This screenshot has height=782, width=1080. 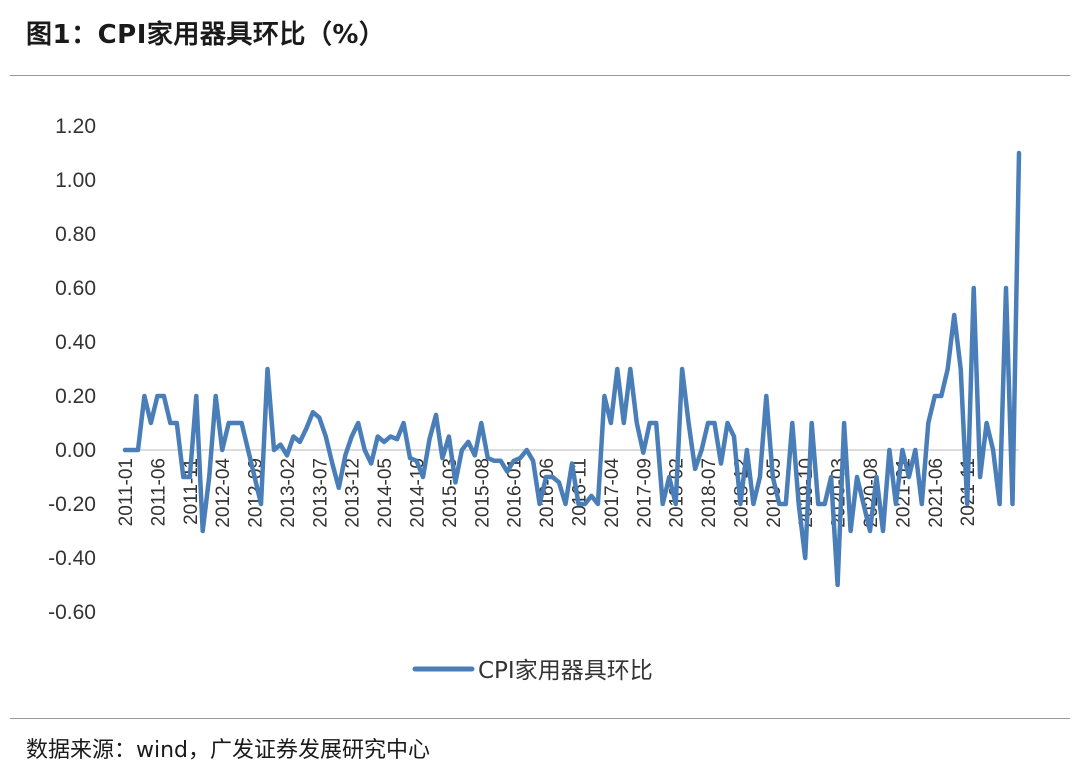 I want to click on y-tick-label: 0.00, so click(x=75, y=450).